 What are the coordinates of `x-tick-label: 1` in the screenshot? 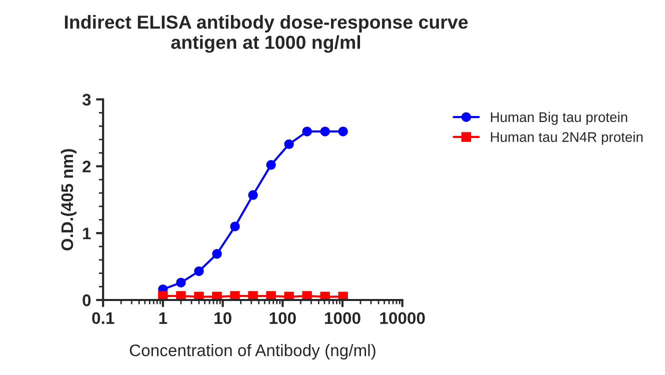 It's located at (163, 318).